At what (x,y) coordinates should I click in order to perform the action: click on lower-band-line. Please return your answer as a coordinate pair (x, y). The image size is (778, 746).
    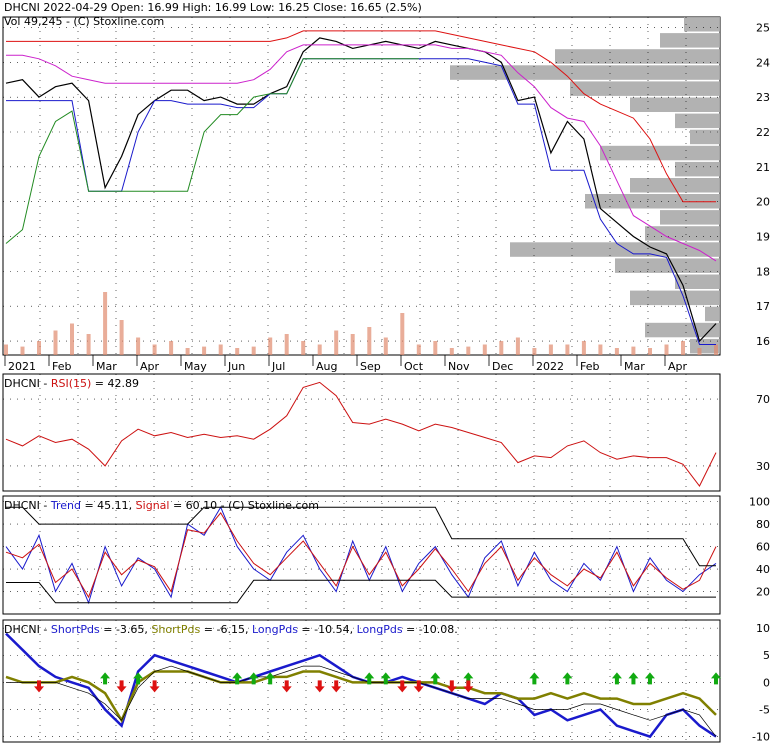
    Looking at the image, I should click on (361, 591).